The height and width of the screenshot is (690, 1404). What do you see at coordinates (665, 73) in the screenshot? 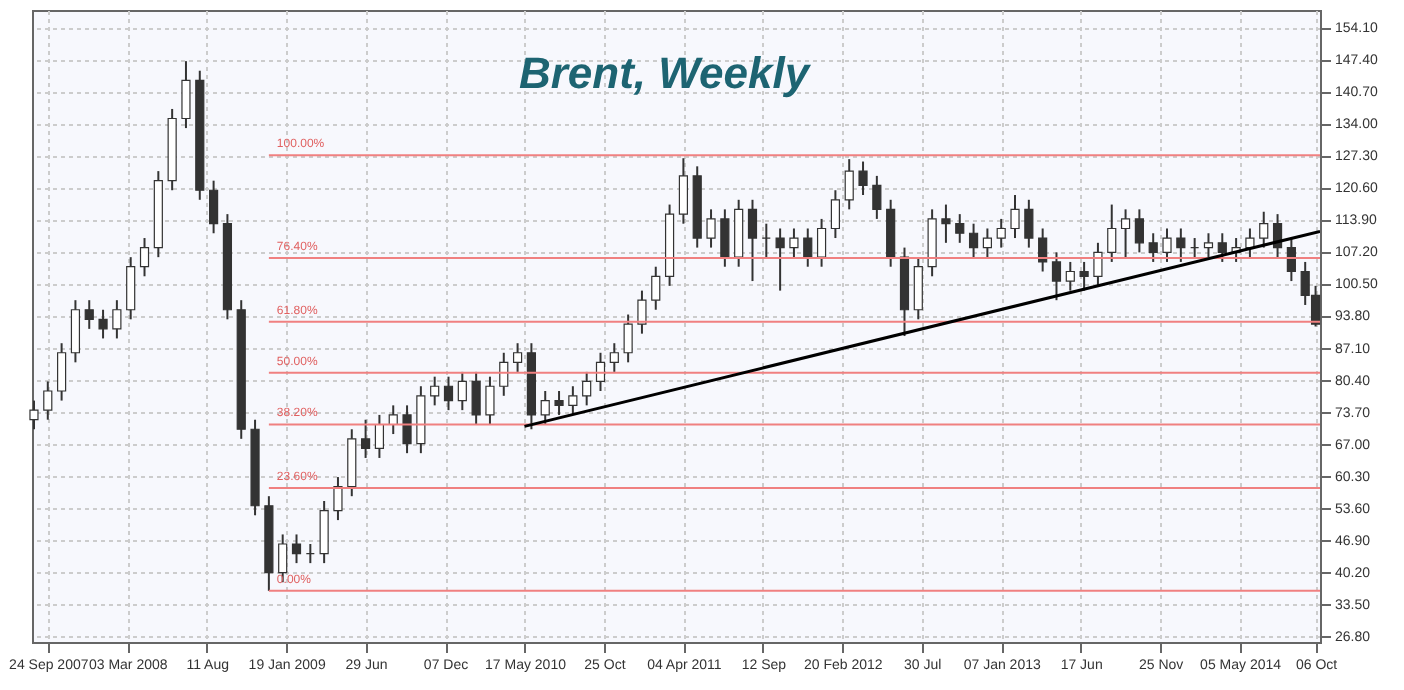
I see `text: Brent, Weekly` at bounding box center [665, 73].